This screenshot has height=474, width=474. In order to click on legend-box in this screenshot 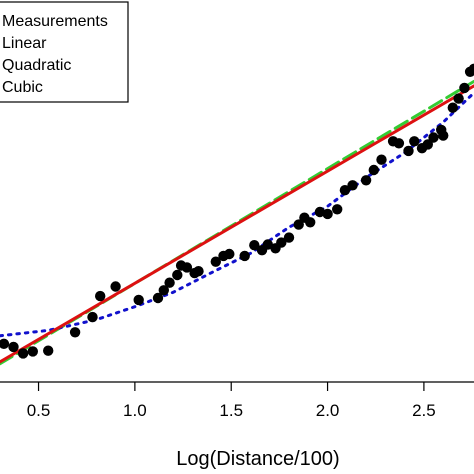, I will do `click(64, 52)`.